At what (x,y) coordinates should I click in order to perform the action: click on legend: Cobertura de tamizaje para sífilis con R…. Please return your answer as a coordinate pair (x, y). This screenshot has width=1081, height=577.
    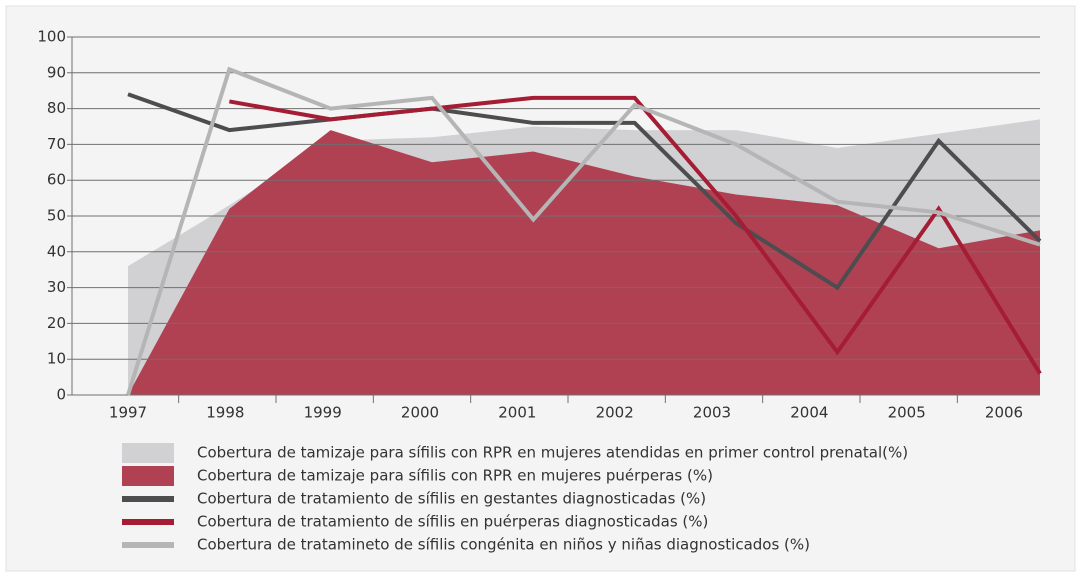
    Looking at the image, I should click on (515, 498).